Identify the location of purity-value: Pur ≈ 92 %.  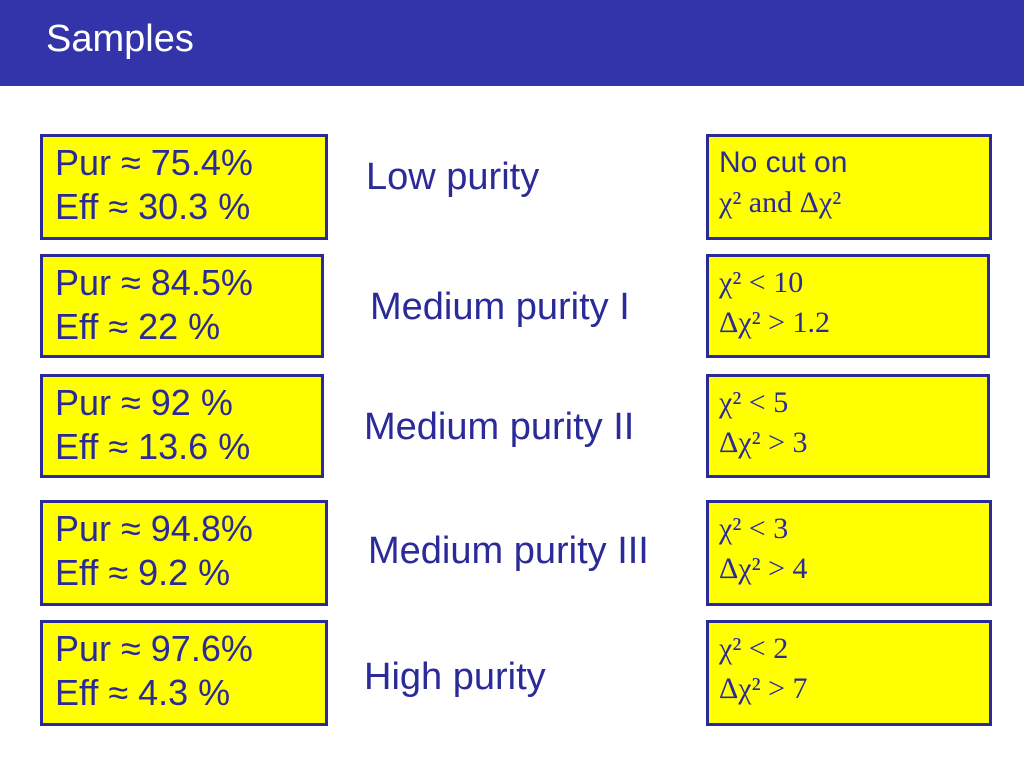
(144, 402).